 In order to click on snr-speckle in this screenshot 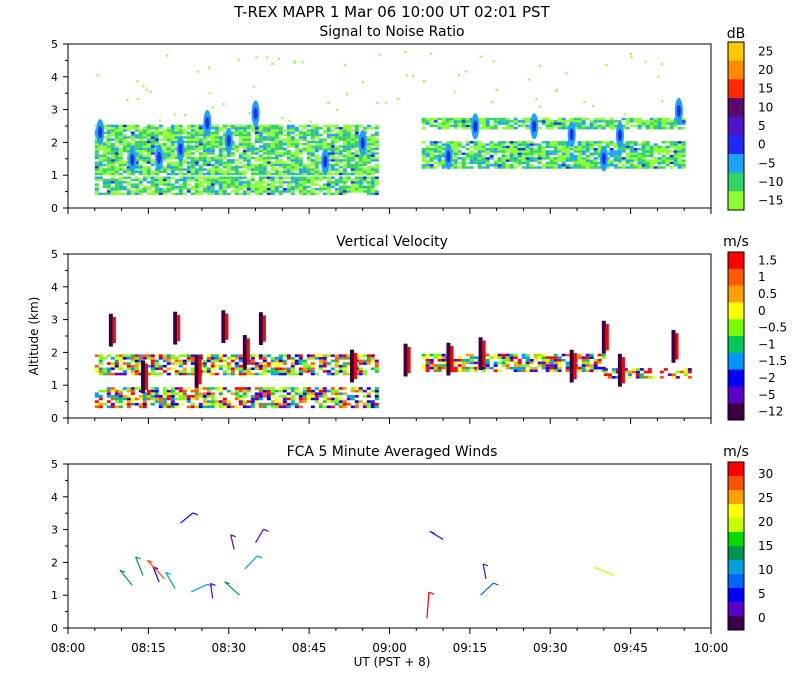, I will do `click(289, 120)`.